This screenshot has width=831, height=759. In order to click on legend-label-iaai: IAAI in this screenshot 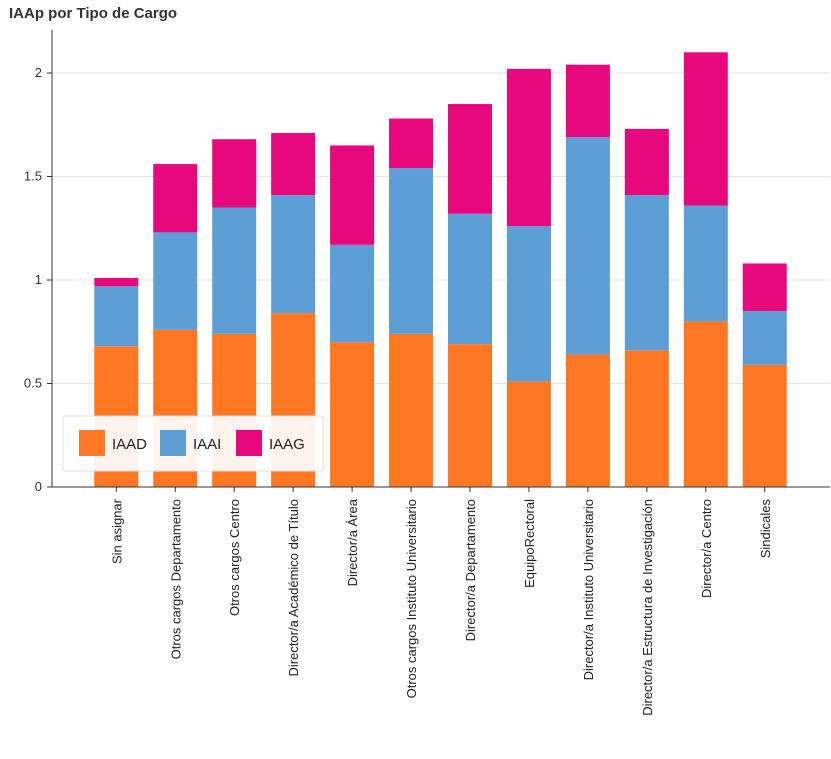, I will do `click(207, 444)`.